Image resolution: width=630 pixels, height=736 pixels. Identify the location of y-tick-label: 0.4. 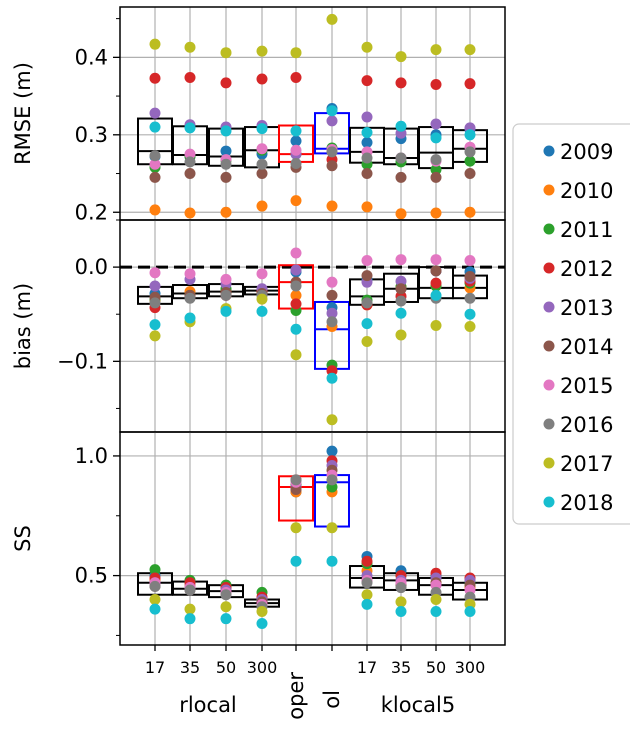
(91, 57).